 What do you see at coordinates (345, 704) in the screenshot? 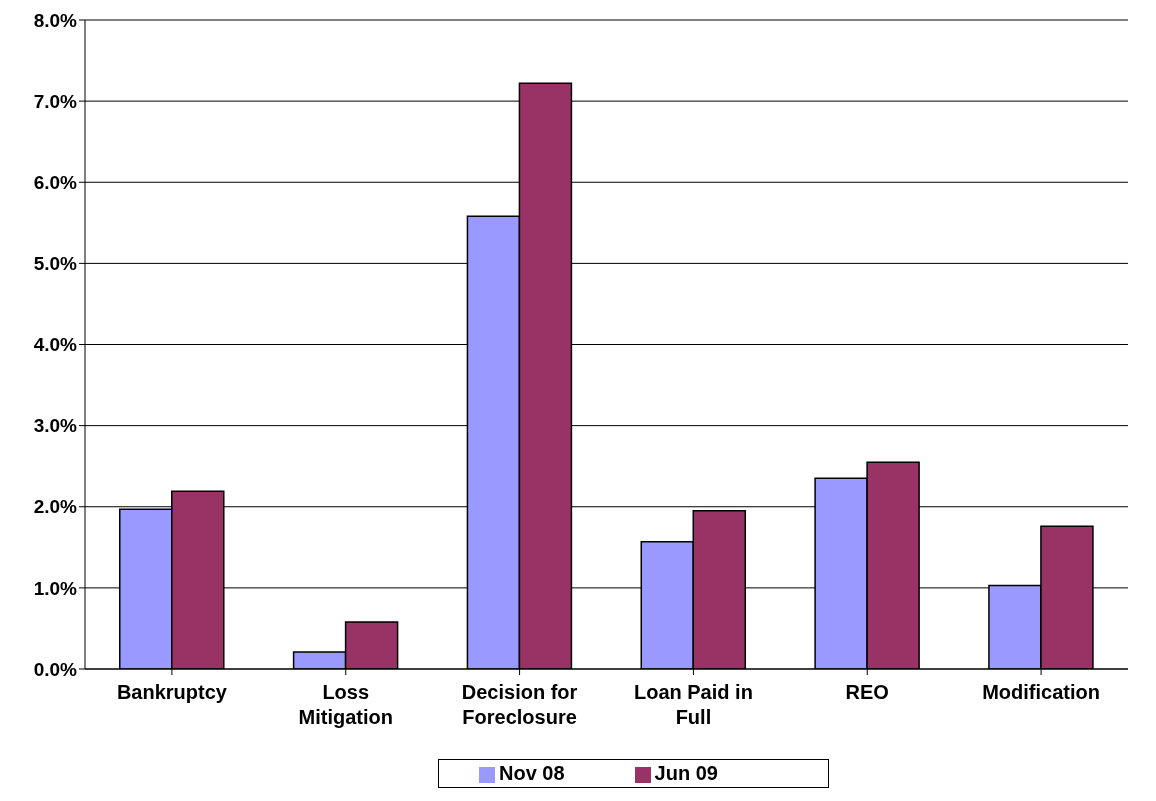
I see `x-tick-label: Loss Mitigation` at bounding box center [345, 704].